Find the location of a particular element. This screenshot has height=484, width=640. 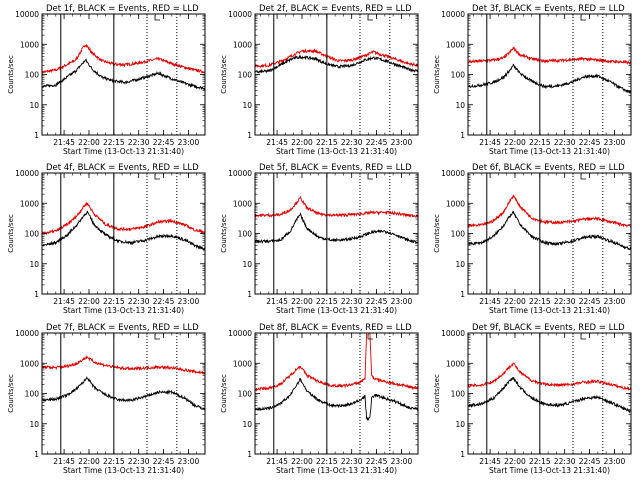

chart-title: Det 8f, BLACK = Events, RED = LLD is located at coordinates (335, 328).